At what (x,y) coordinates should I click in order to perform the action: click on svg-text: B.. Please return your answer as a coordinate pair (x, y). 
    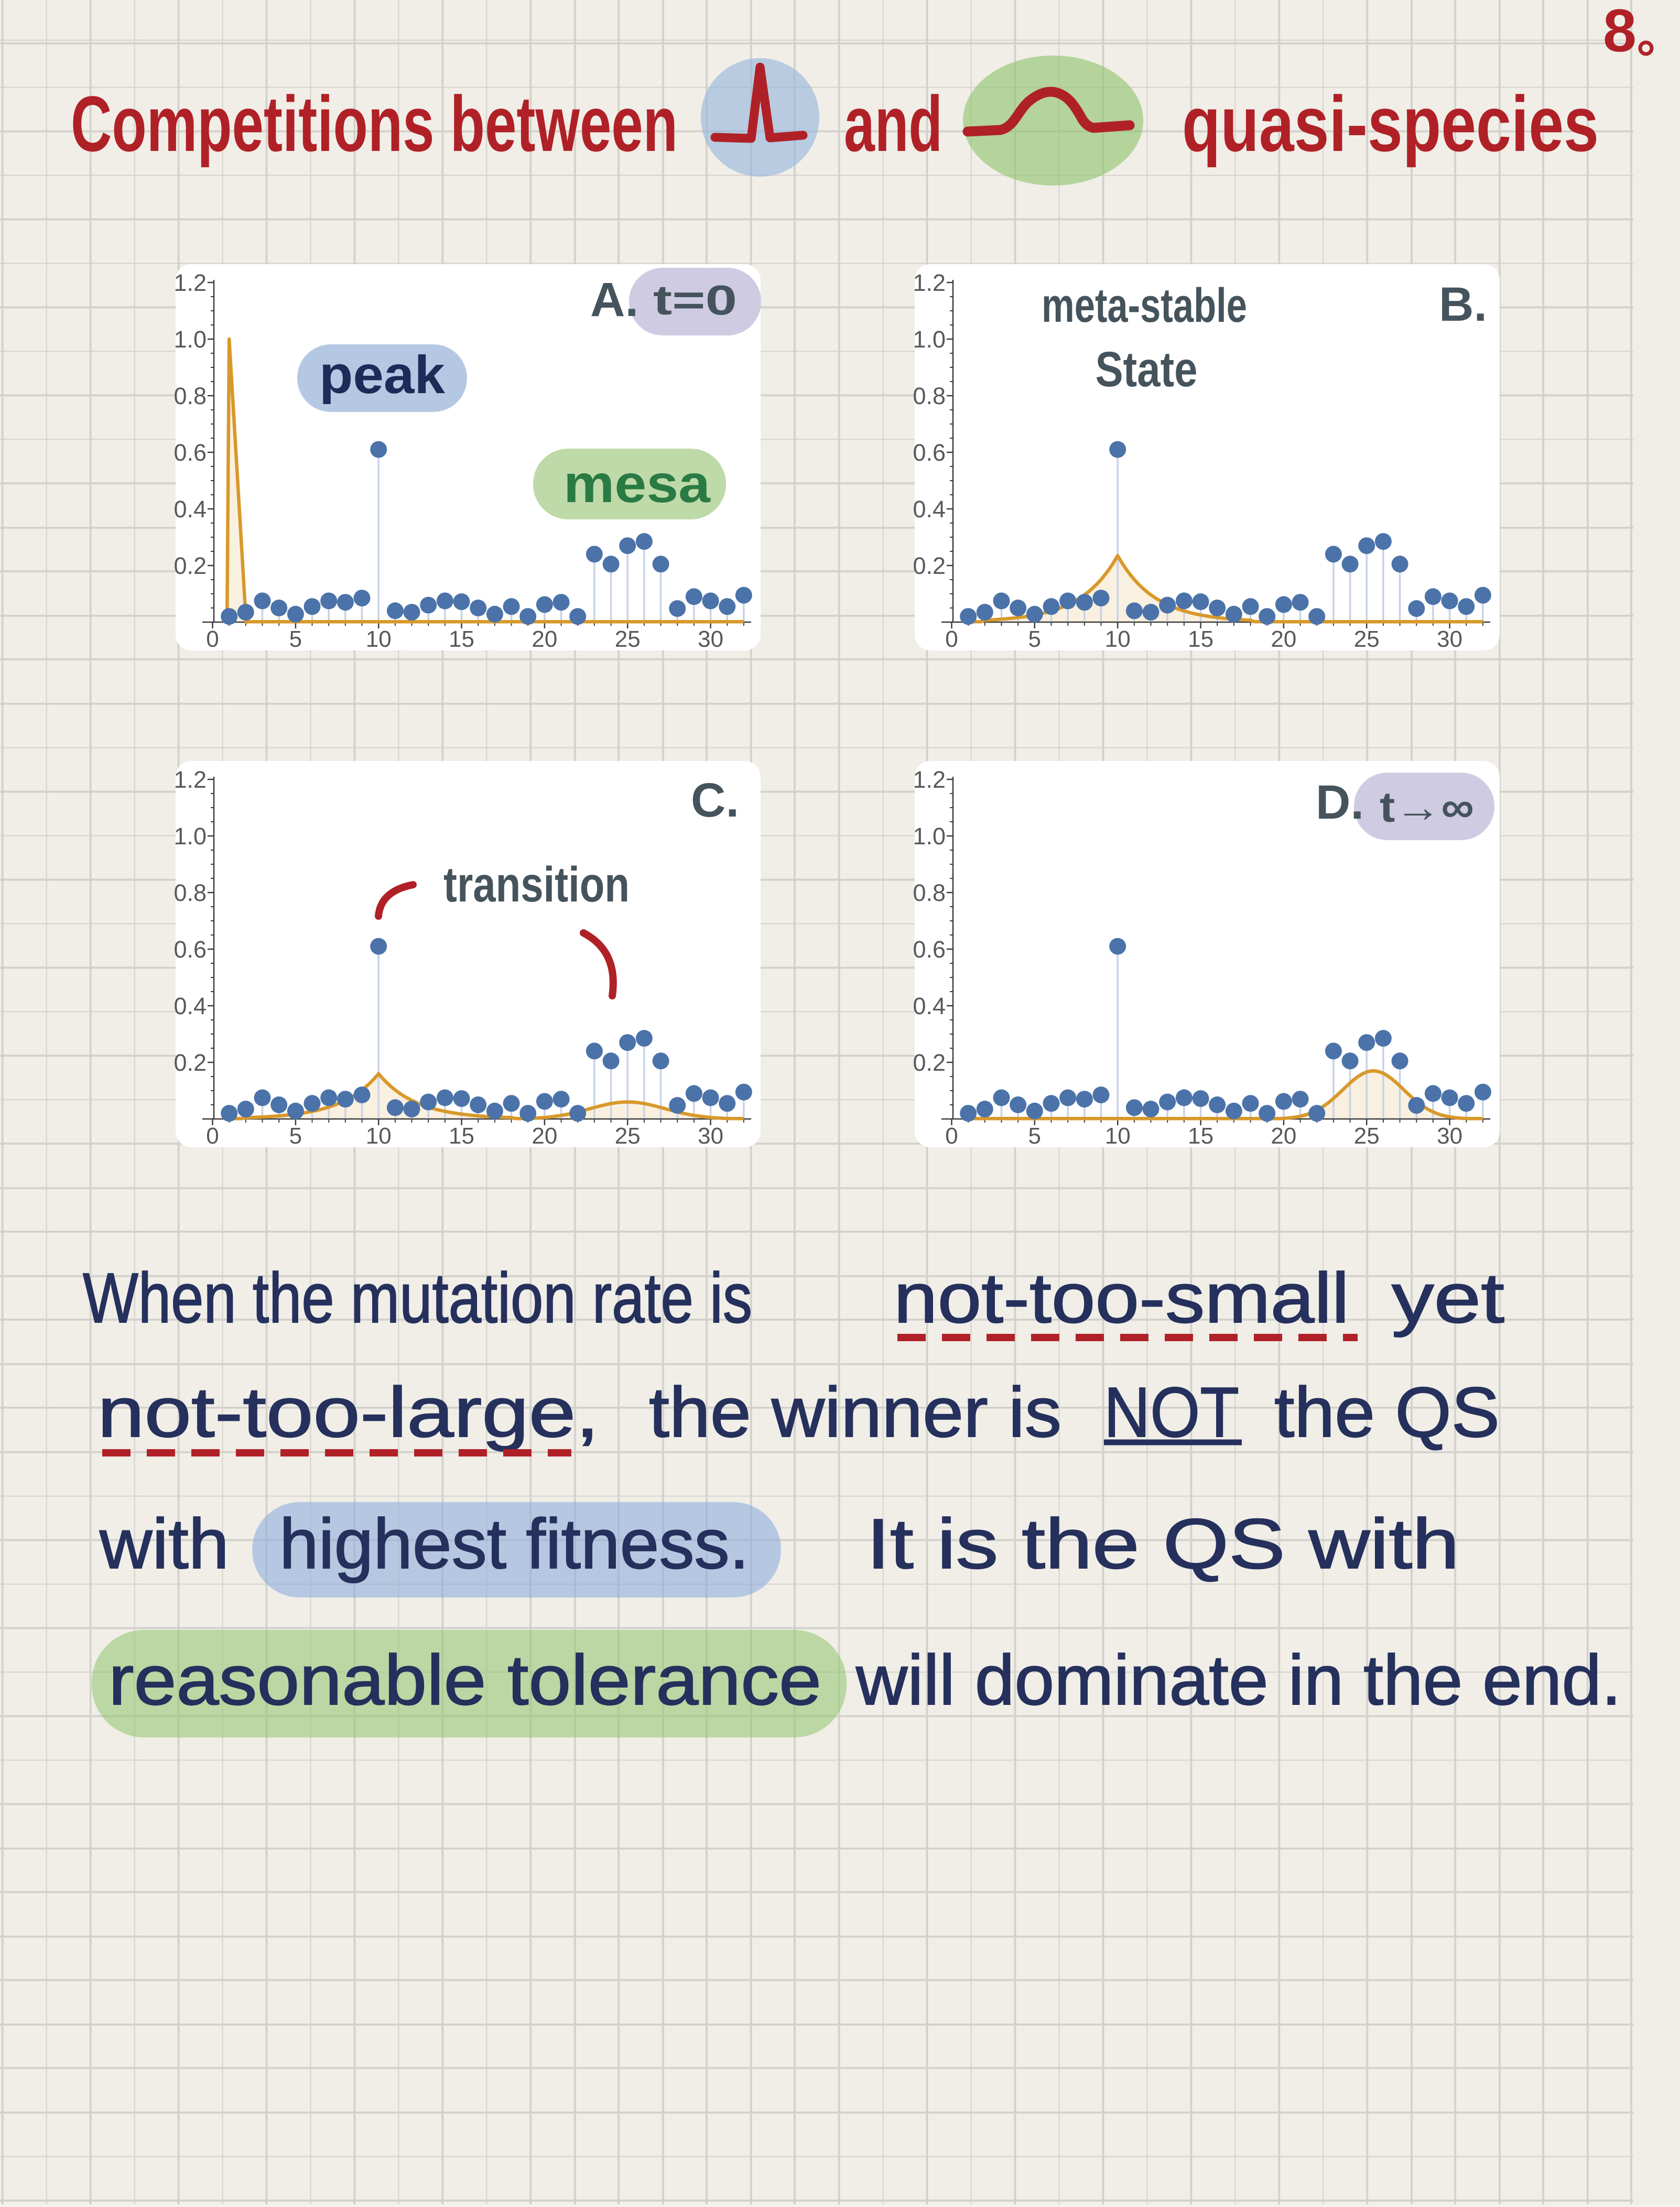
    Looking at the image, I should click on (1463, 305).